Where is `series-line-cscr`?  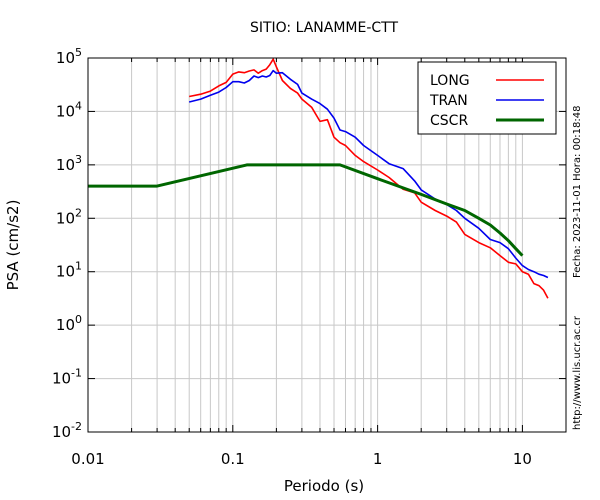 series-line-cscr is located at coordinates (306, 210).